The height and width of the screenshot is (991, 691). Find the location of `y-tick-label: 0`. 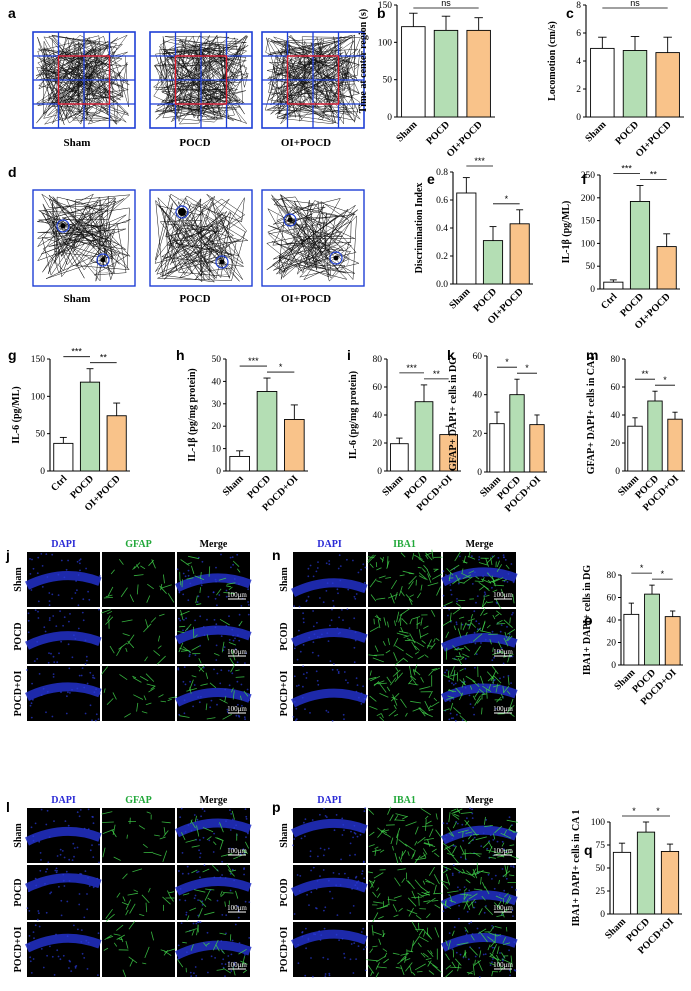

y-tick-label: 0 is located at coordinates (379, 472).